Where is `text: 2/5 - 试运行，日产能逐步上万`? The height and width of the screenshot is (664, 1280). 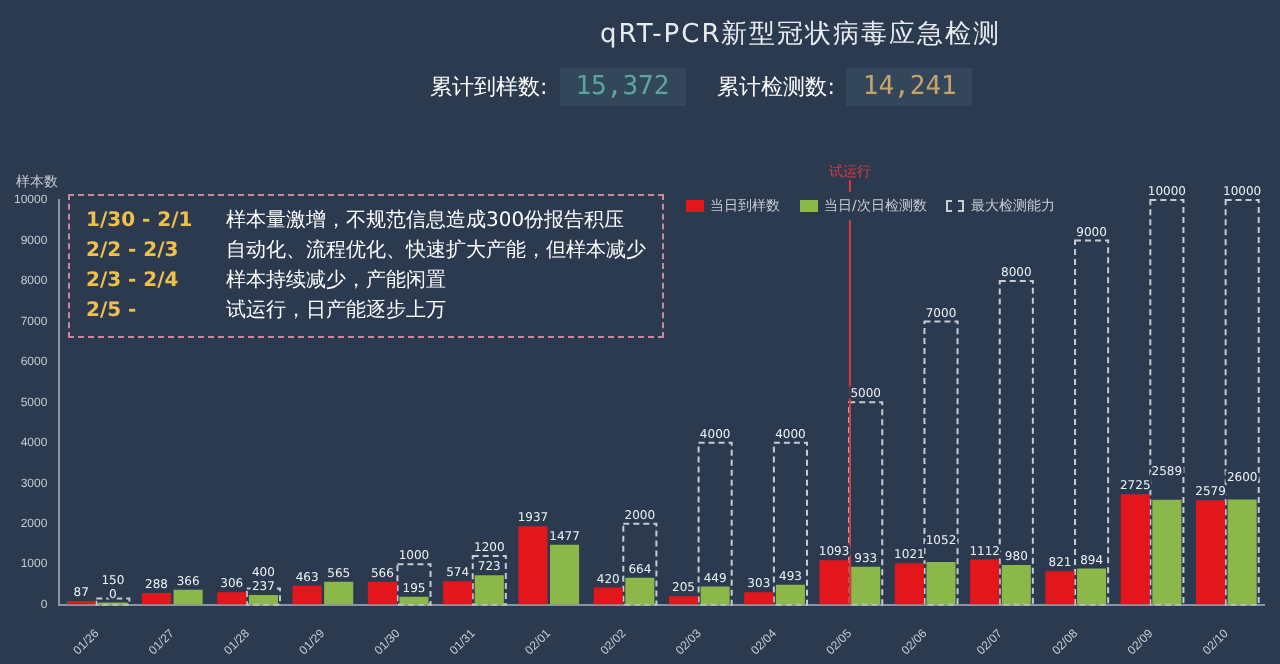 text: 2/5 - 试运行，日产能逐步上万 is located at coordinates (266, 311).